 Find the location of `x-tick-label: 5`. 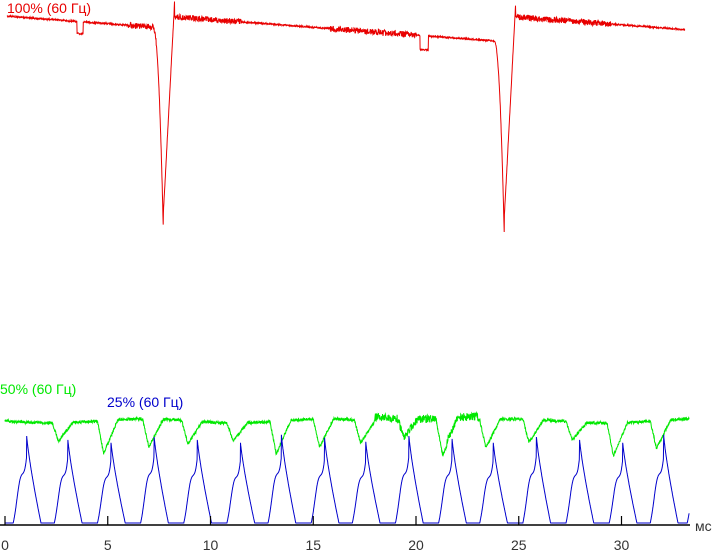

x-tick-label: 5 is located at coordinates (108, 544).